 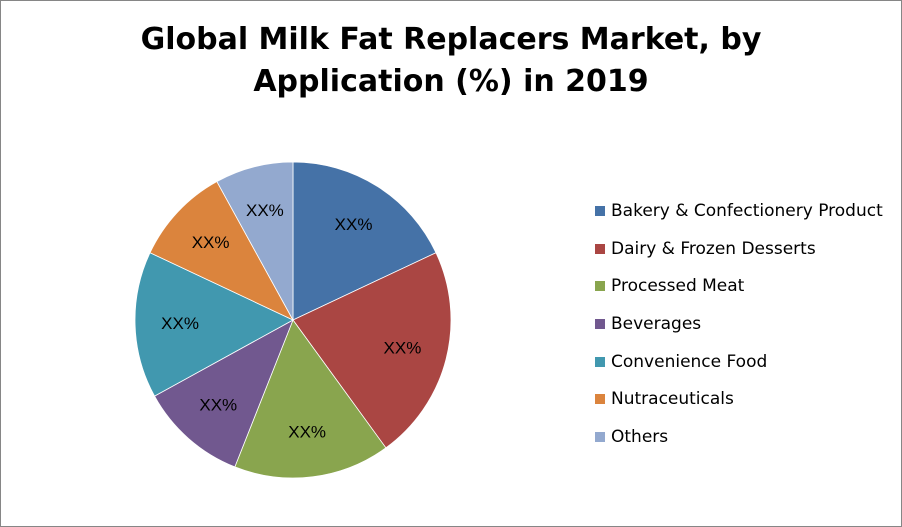 I want to click on legend-label: Processed Meat, so click(x=678, y=286).